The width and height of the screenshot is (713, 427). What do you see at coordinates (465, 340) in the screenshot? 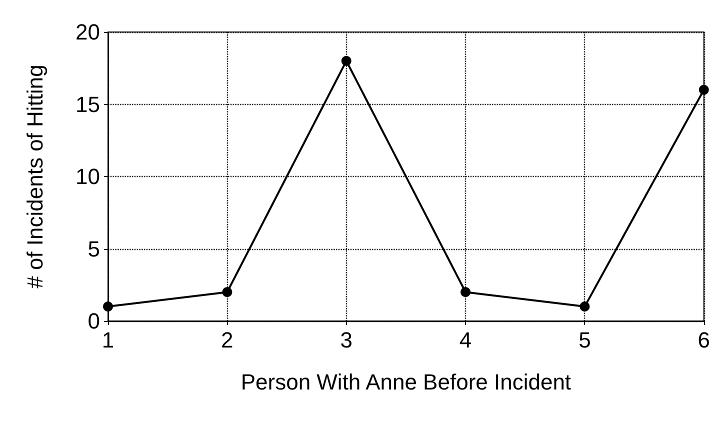
I see `x-tick-label: 4` at bounding box center [465, 340].